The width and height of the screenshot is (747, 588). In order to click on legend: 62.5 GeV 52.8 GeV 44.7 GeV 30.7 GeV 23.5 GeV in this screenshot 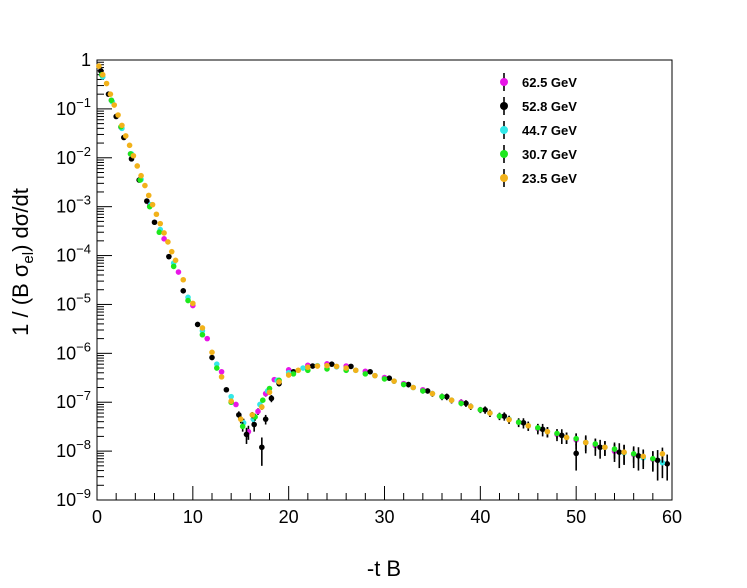, I will do `click(538, 130)`.